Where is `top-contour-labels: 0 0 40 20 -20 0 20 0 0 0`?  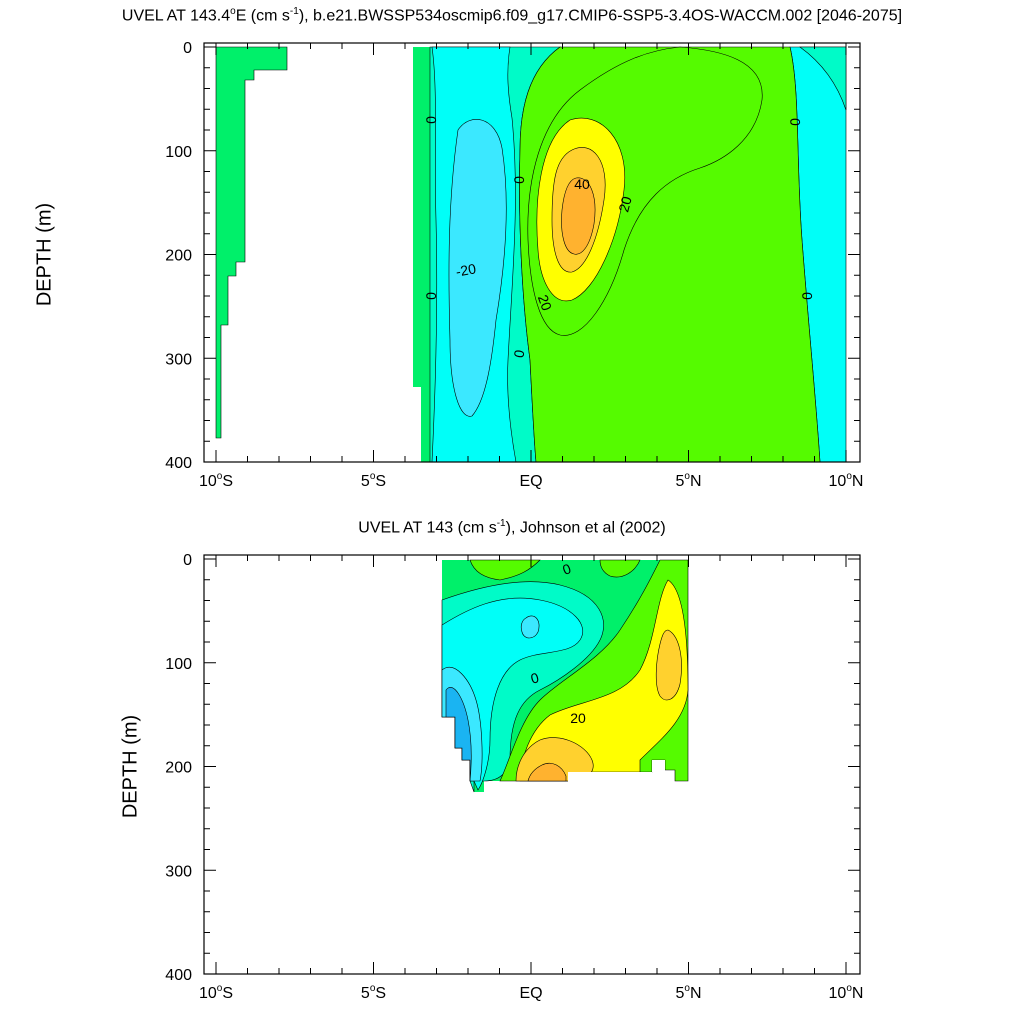
top-contour-labels: 0 0 40 20 -20 0 20 0 0 0 is located at coordinates (619, 237).